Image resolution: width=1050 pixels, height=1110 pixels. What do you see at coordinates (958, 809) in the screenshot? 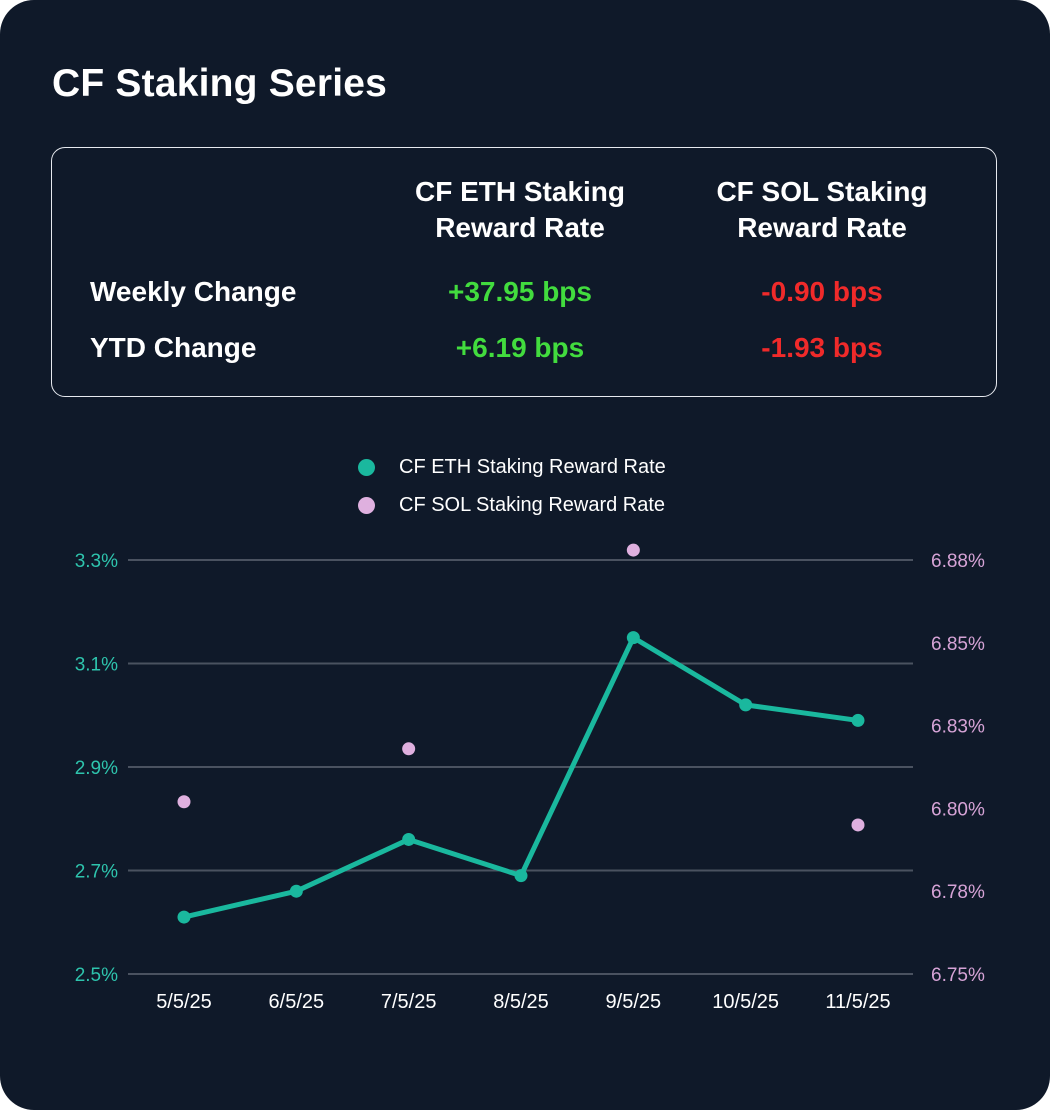
I see `right-axis-tick-label: 6.80%` at bounding box center [958, 809].